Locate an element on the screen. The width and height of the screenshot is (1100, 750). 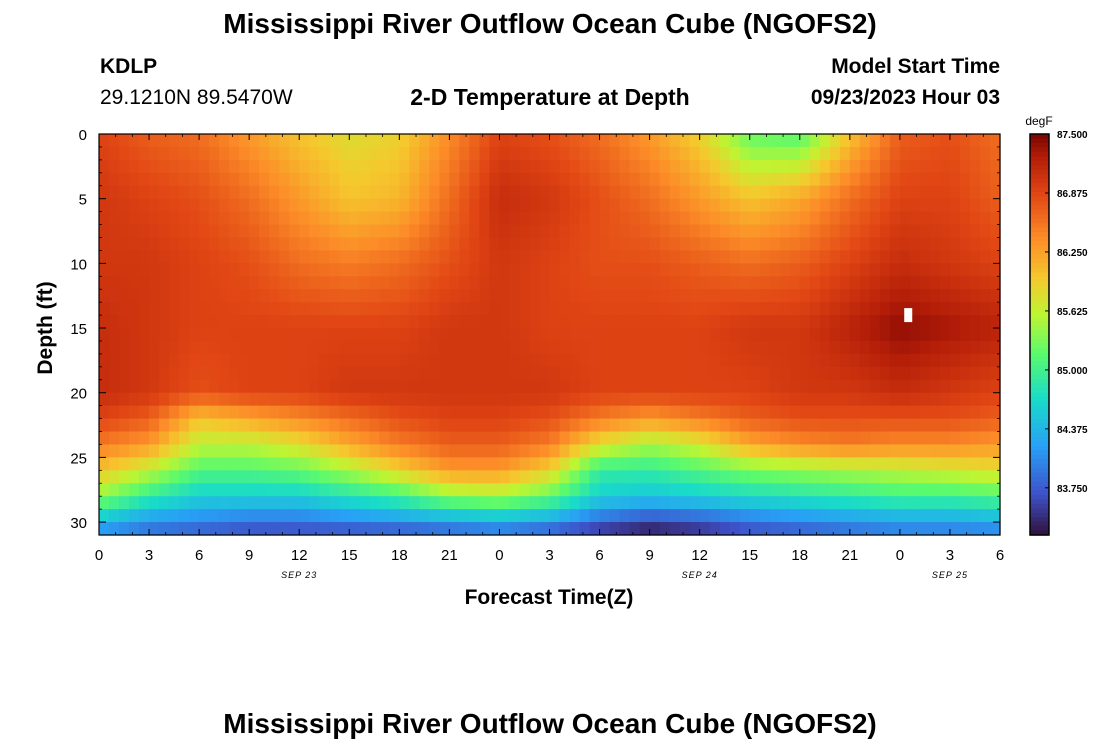
x-tick-label: 6 is located at coordinates (599, 555).